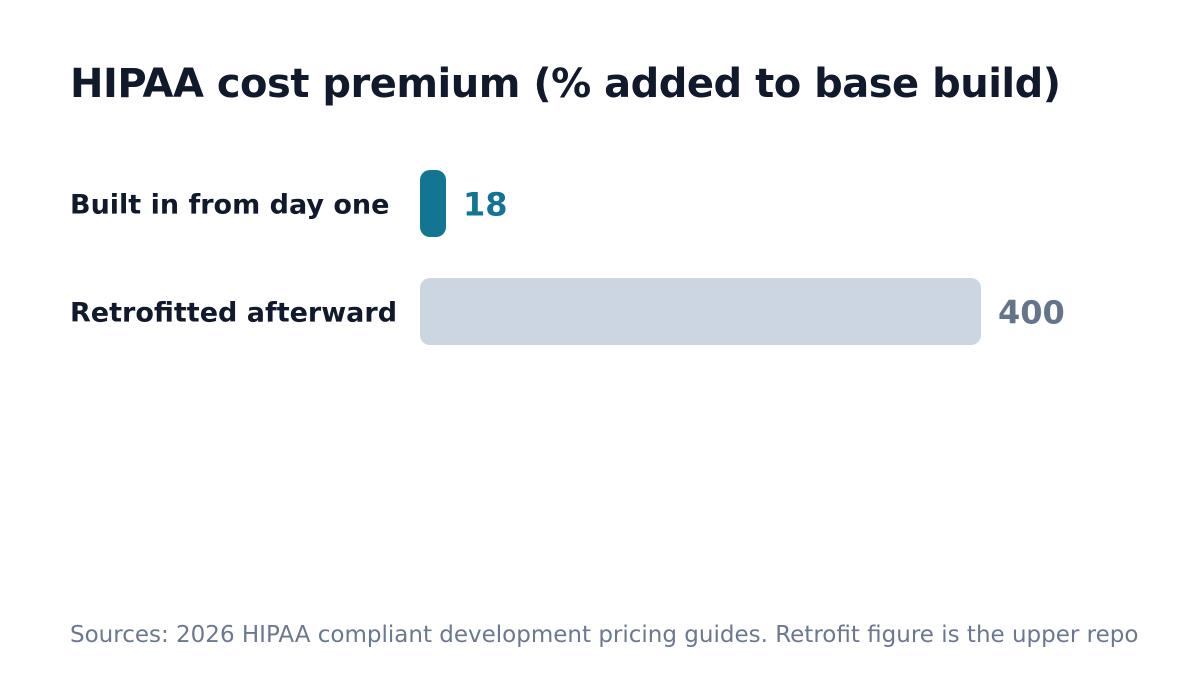 This screenshot has height=675, width=1200. Describe the element at coordinates (229, 205) in the screenshot. I see `category-label-built-in-from-day-one: Built in from day one` at that location.